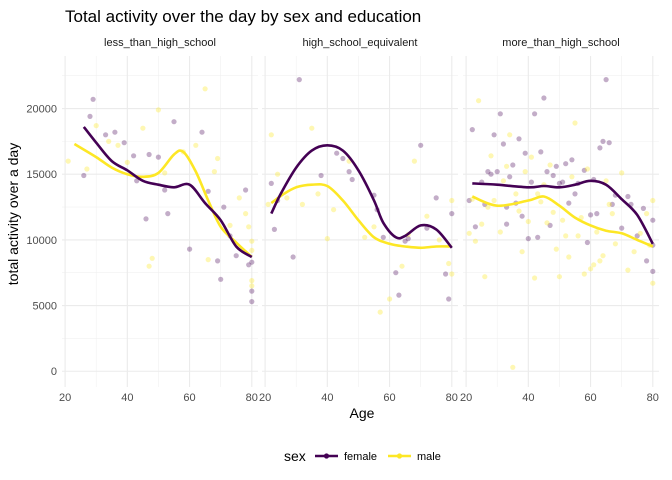 The image size is (672, 480). I want to click on y-tick-label: 10000, so click(41, 241).